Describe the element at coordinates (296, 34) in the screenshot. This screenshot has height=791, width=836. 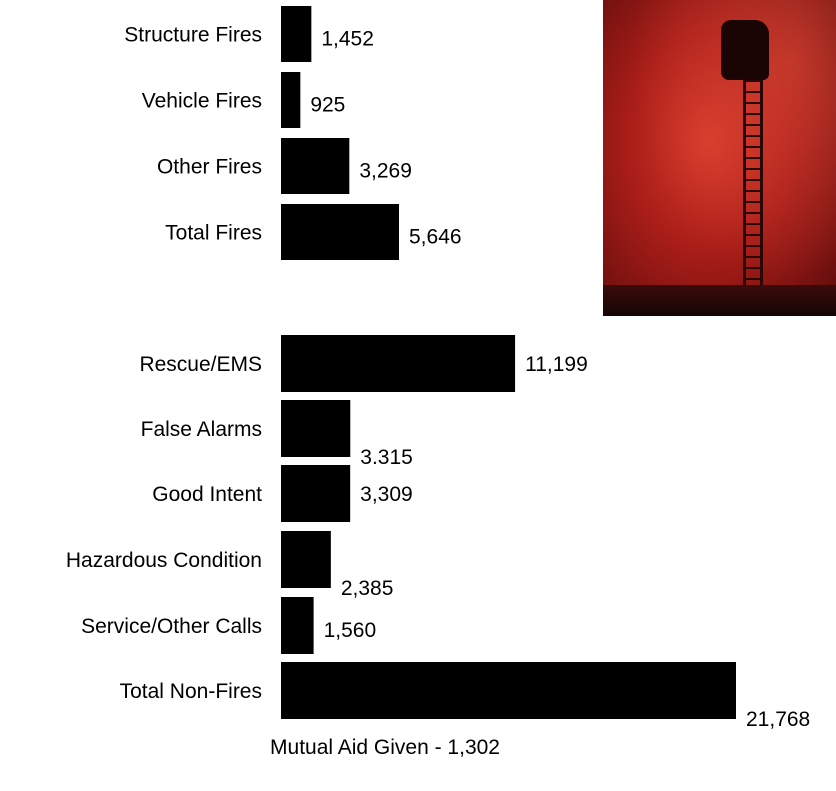
I see `bar-structure-fires` at that location.